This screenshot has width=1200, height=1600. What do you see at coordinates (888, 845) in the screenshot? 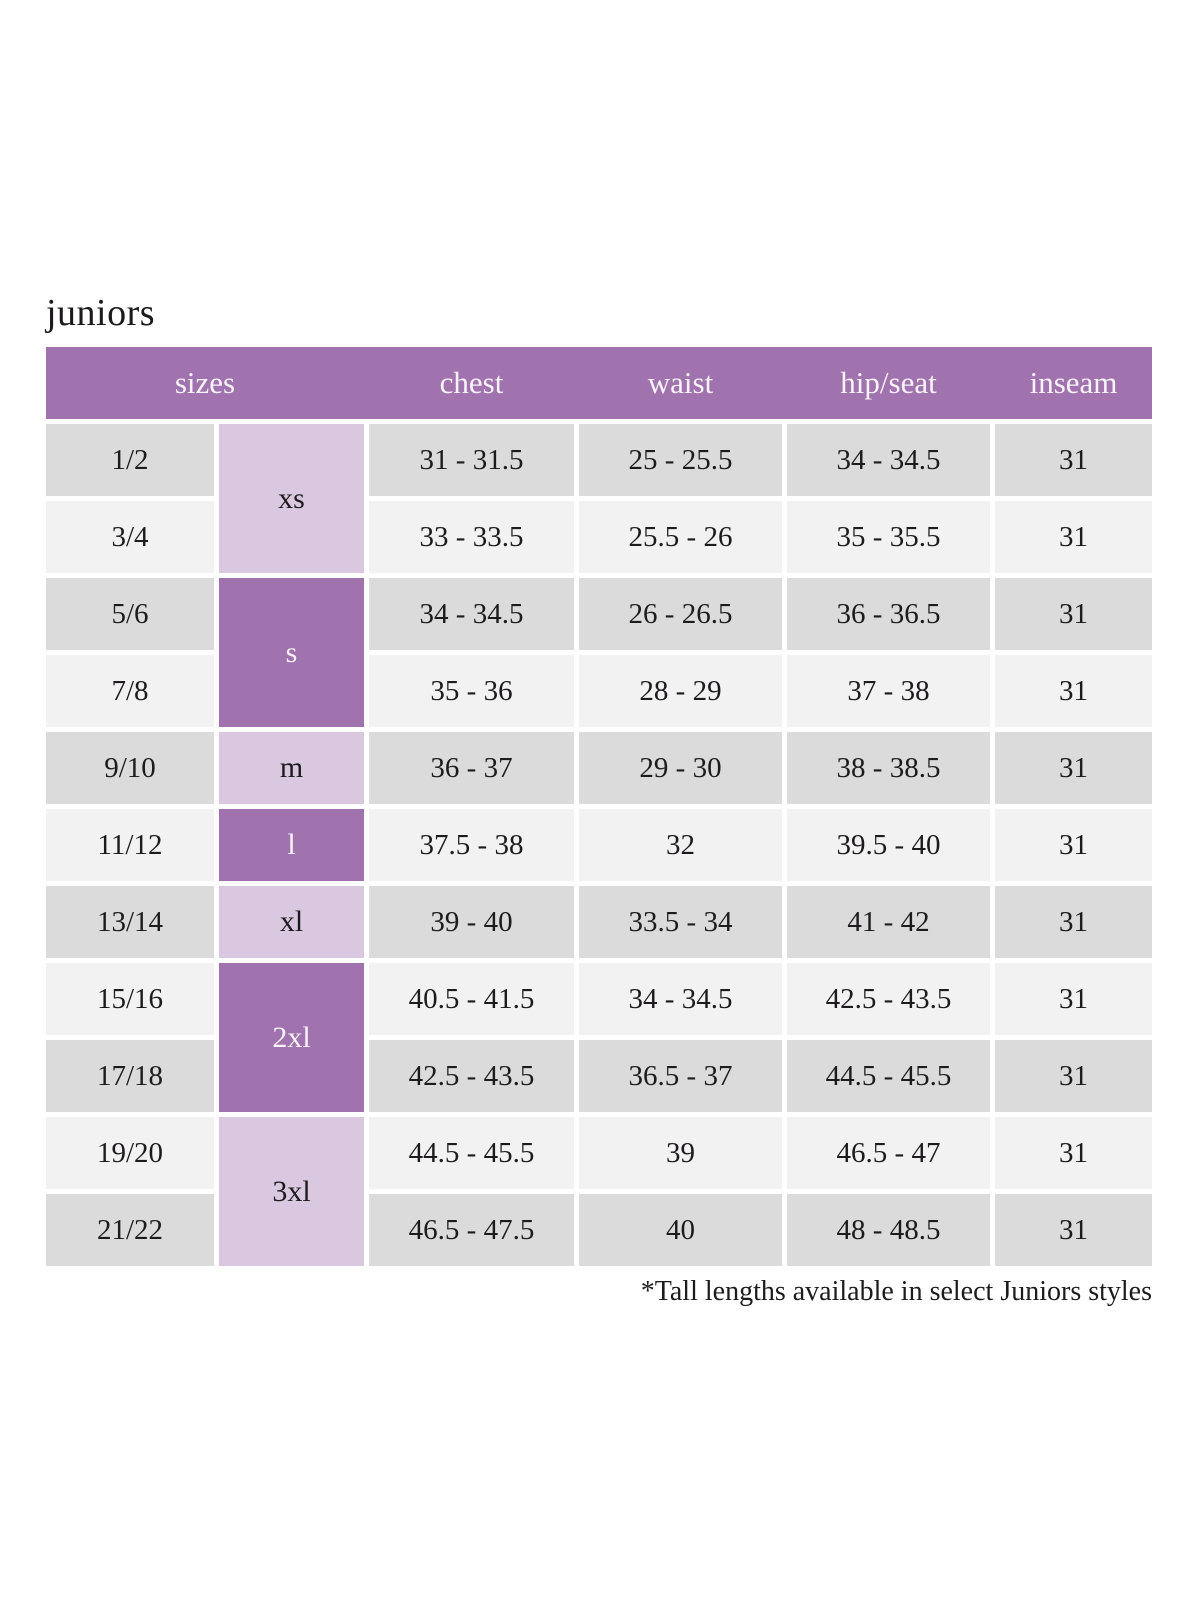
I see `hip-seat-cell: 39.5 - 40` at bounding box center [888, 845].